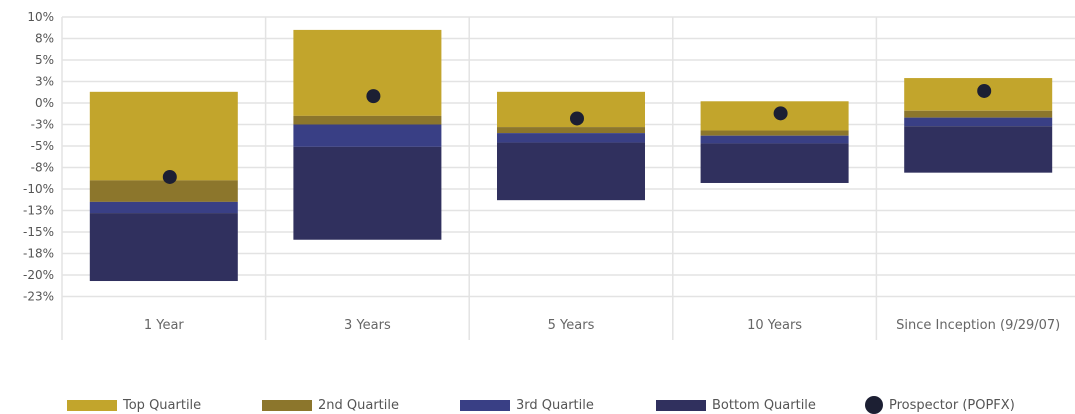 The width and height of the screenshot is (1075, 414). I want to click on x-category-label: Since Inception (9/29/07), so click(978, 325).